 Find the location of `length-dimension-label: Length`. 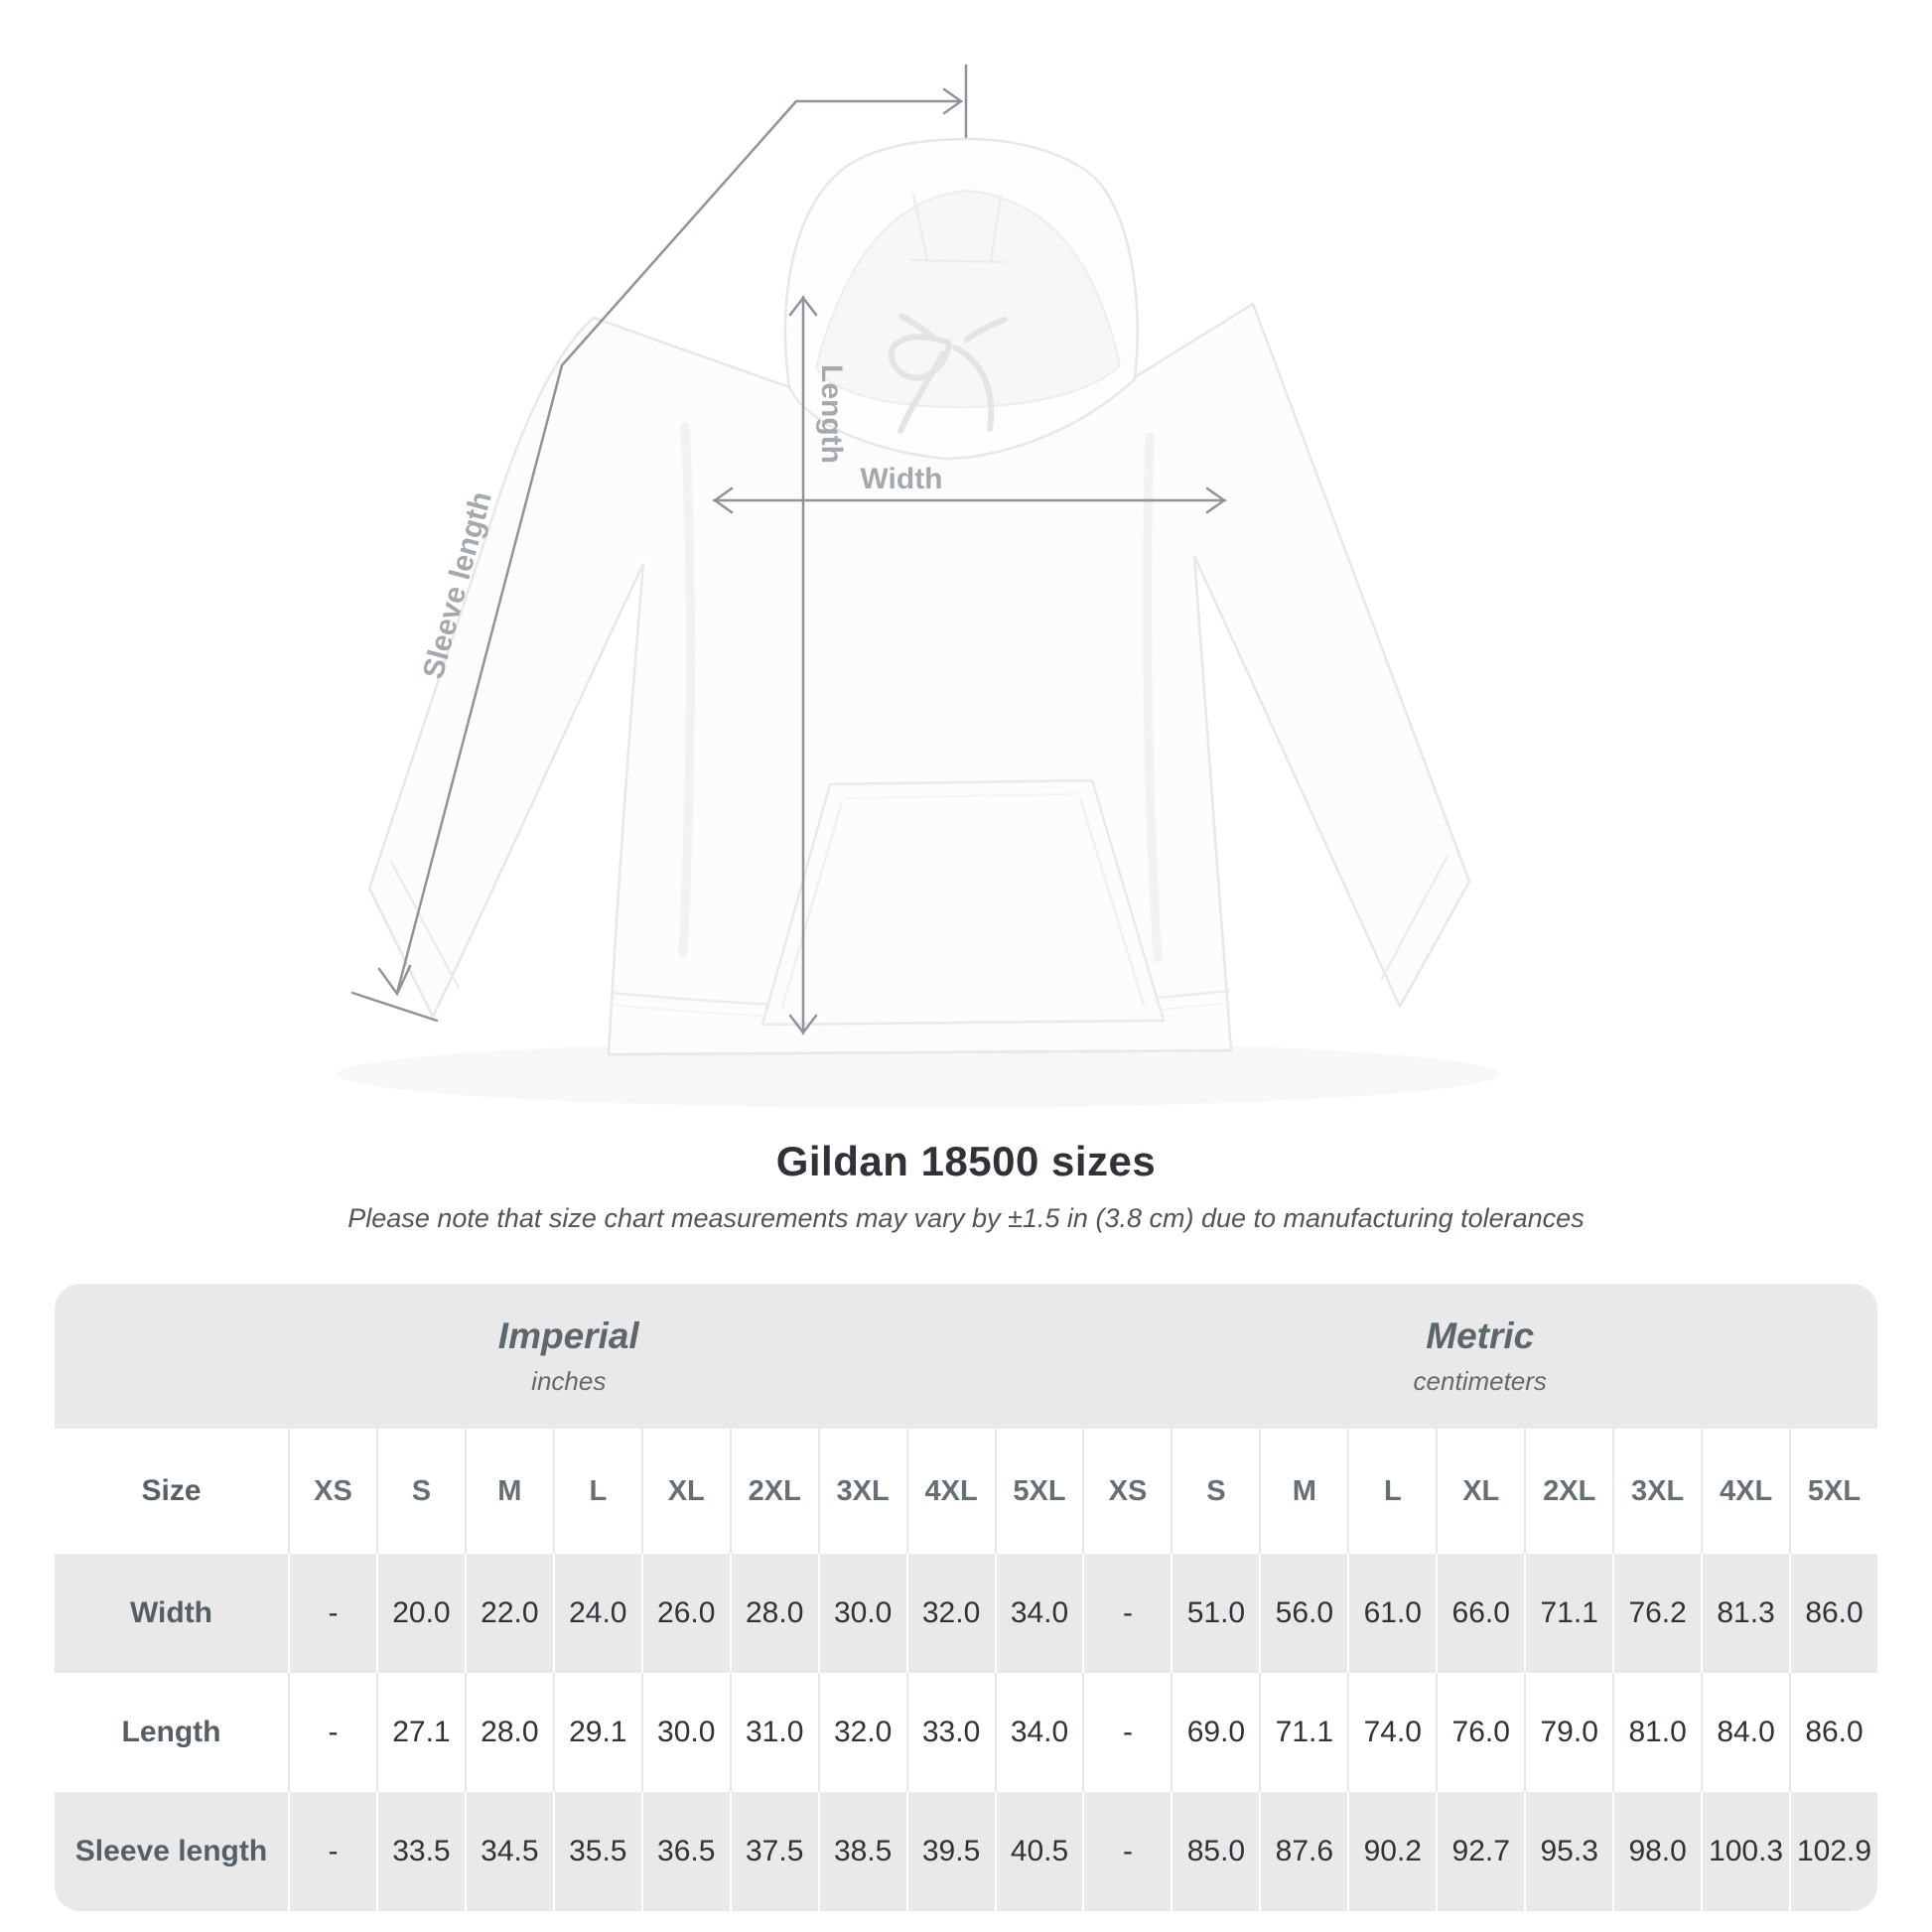

length-dimension-label: Length is located at coordinates (832, 414).